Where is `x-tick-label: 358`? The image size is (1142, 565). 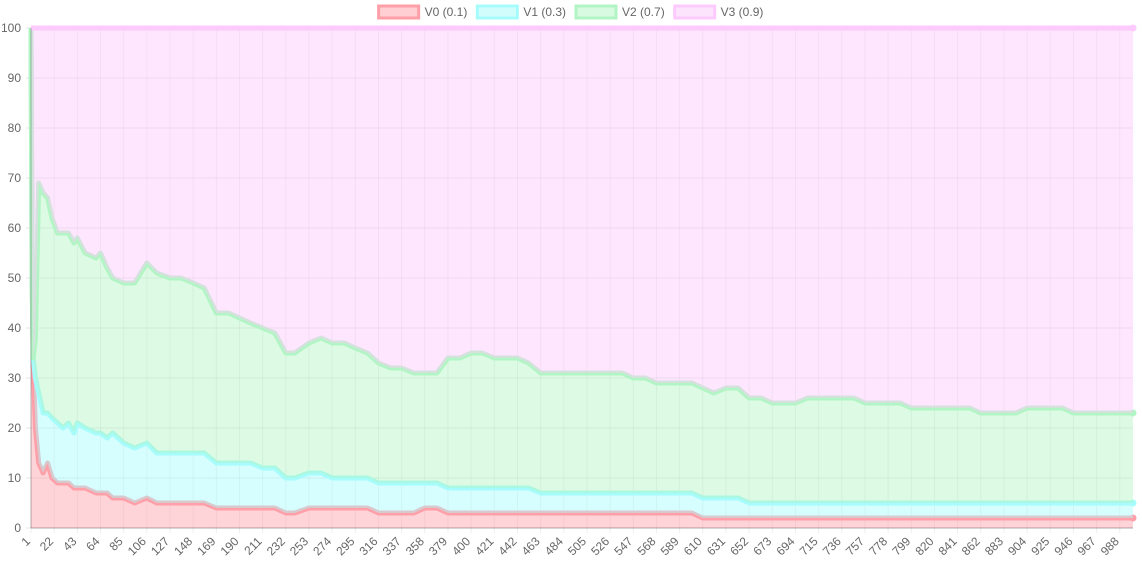
x-tick-label: 358 is located at coordinates (415, 546).